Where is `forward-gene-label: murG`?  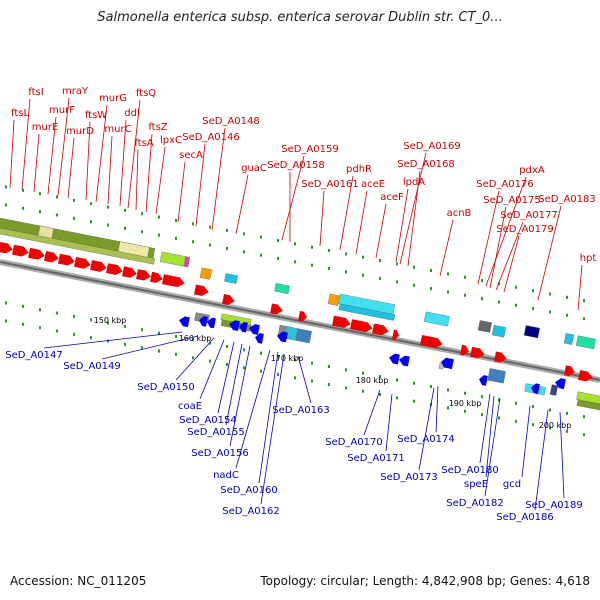
forward-gene-label: murG is located at coordinates (113, 98).